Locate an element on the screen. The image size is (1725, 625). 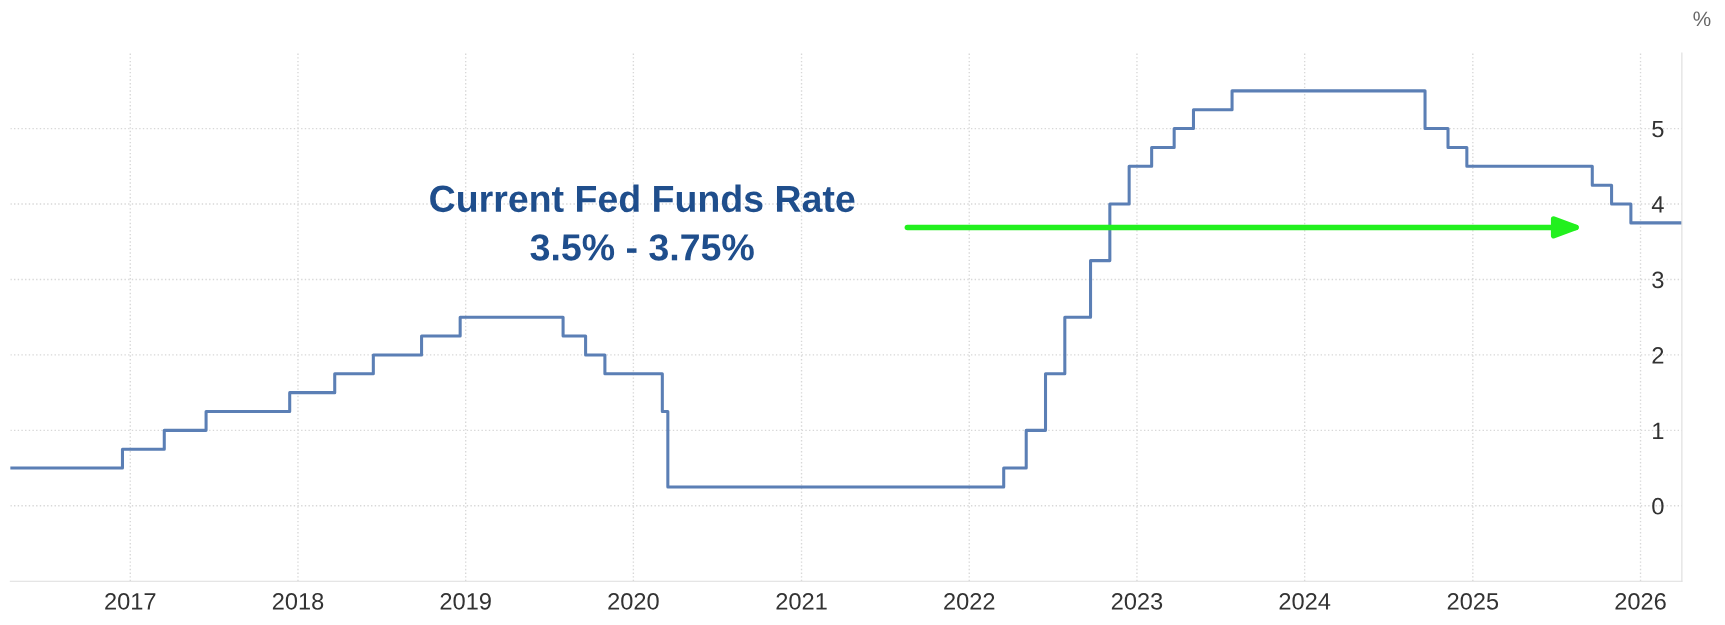
y-tick-label: 3 is located at coordinates (1658, 280).